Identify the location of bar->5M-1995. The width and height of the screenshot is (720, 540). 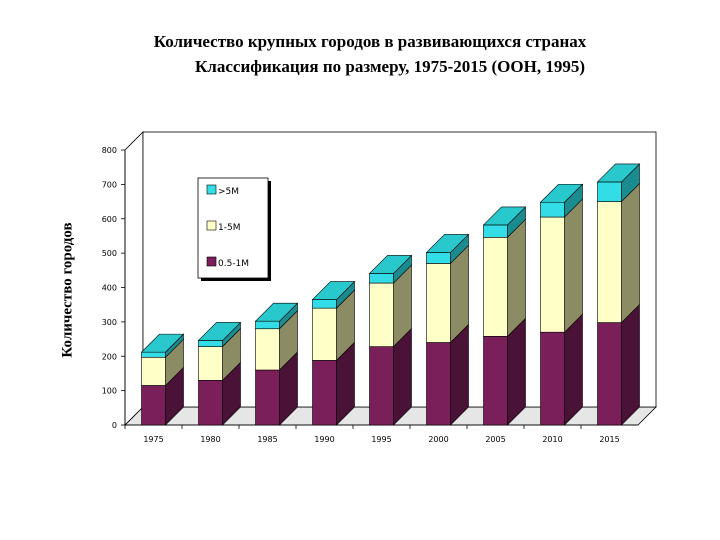
(381, 278).